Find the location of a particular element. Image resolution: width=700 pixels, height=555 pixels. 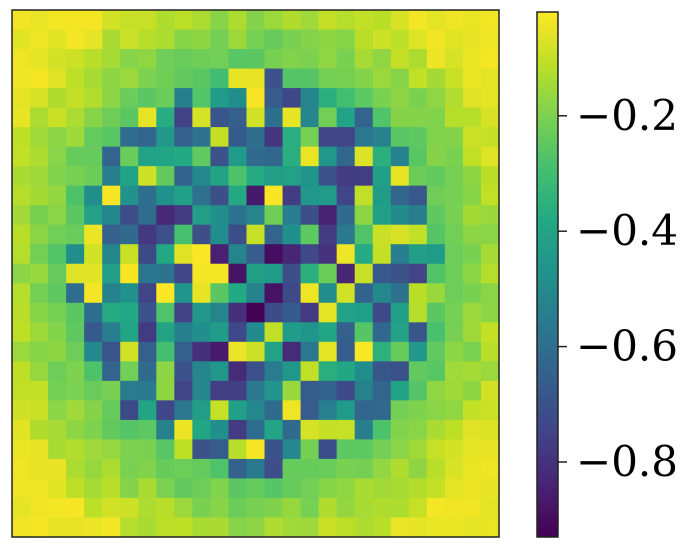

colorbar-tick-label: −0.6 is located at coordinates (627, 346).